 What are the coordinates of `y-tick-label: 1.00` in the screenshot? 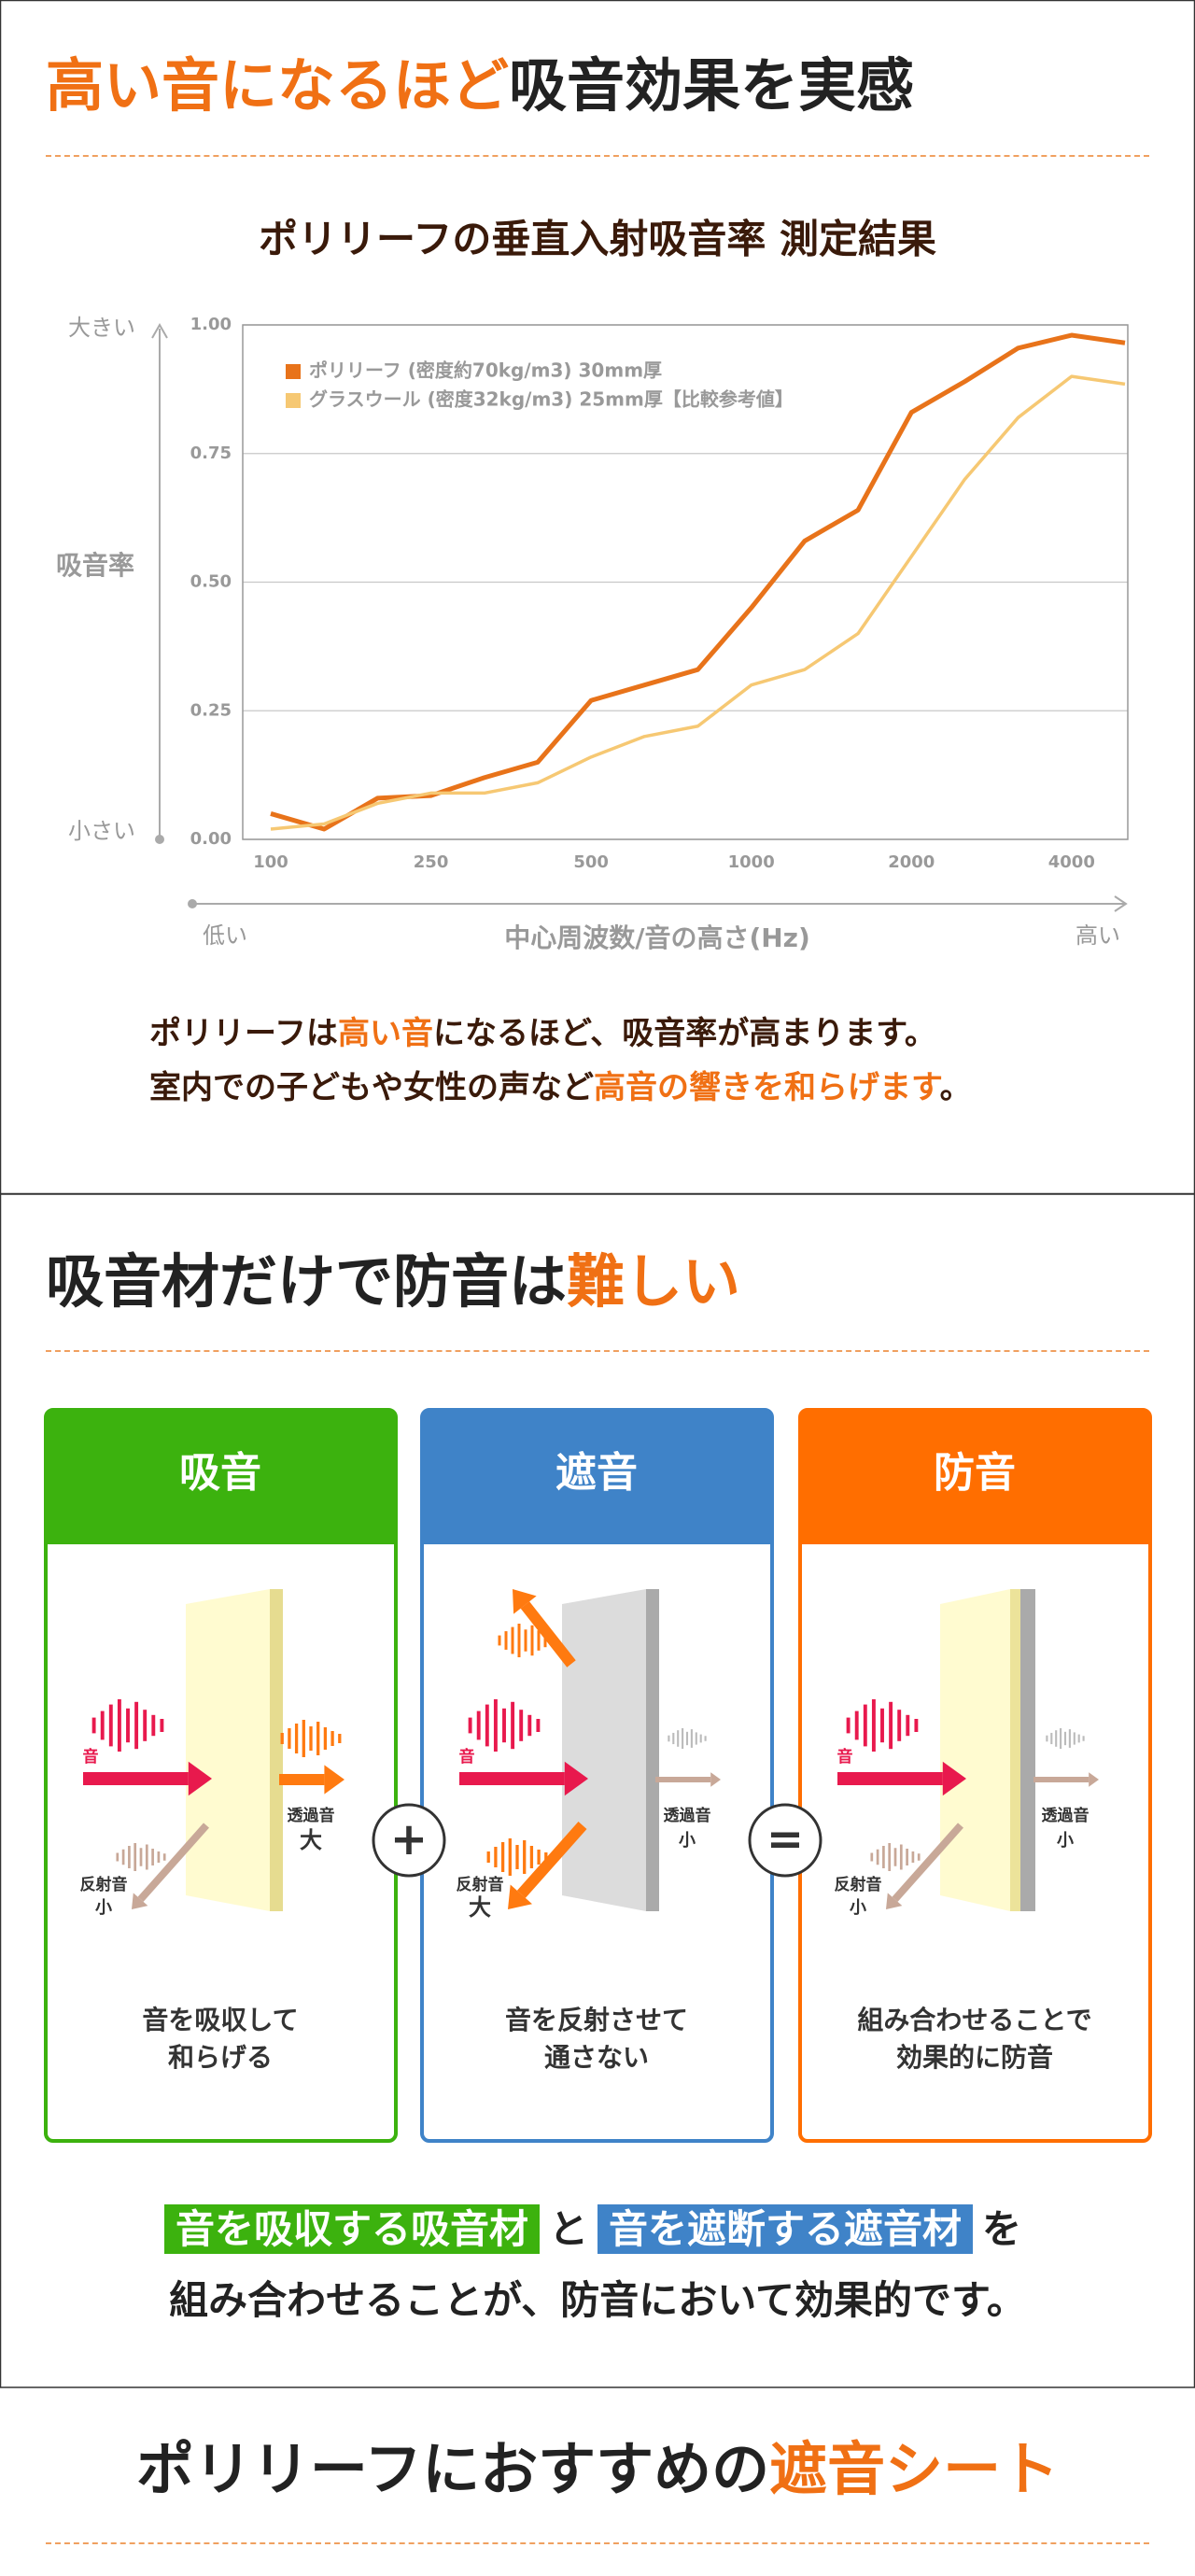 It's located at (211, 324).